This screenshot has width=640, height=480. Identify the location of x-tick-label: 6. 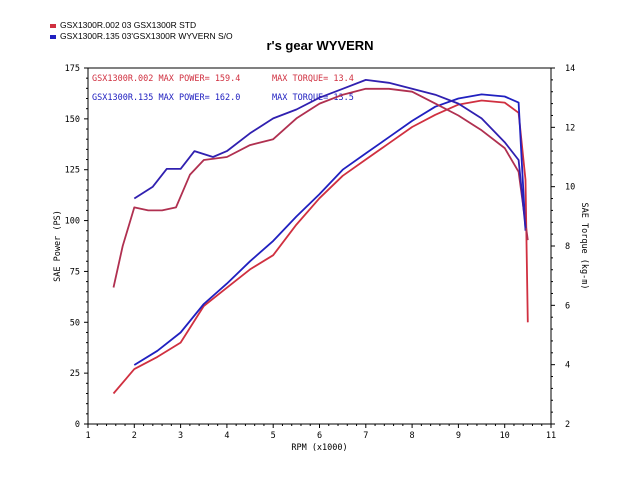
(319, 436).